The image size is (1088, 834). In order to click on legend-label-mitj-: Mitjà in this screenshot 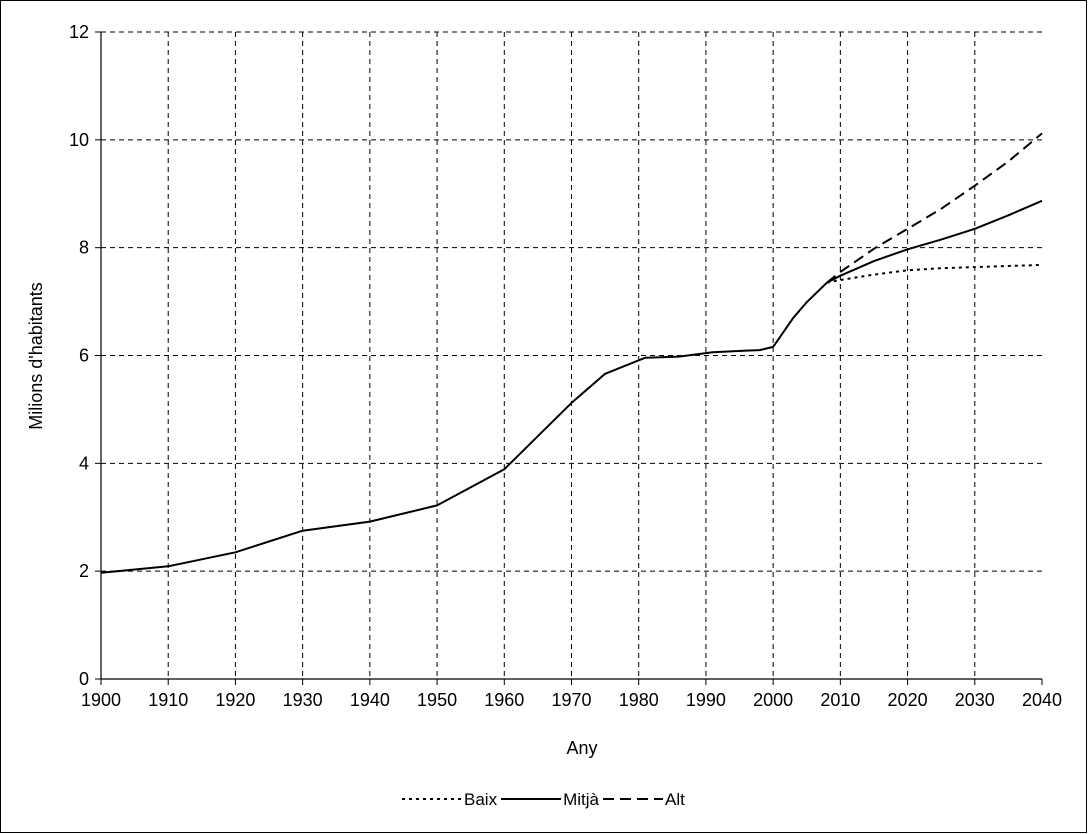, I will do `click(581, 799)`.